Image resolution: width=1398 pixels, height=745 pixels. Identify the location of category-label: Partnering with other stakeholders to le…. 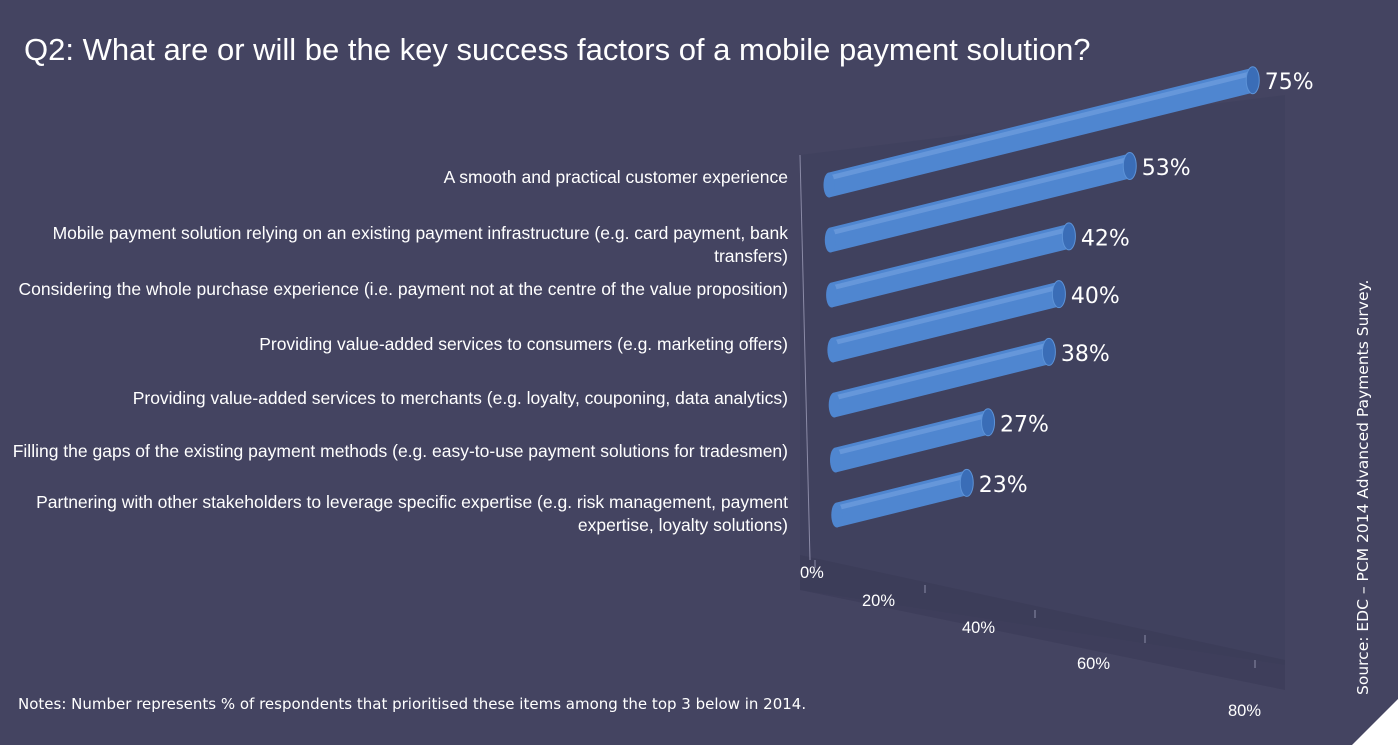
(412, 513).